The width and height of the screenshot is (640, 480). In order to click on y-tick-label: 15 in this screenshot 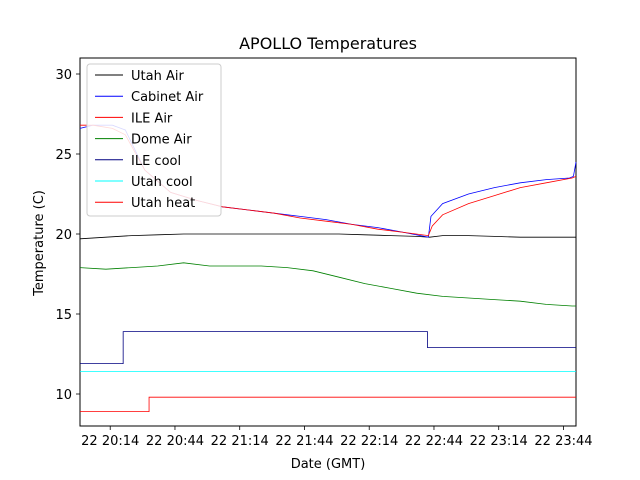, I will do `click(63, 315)`.